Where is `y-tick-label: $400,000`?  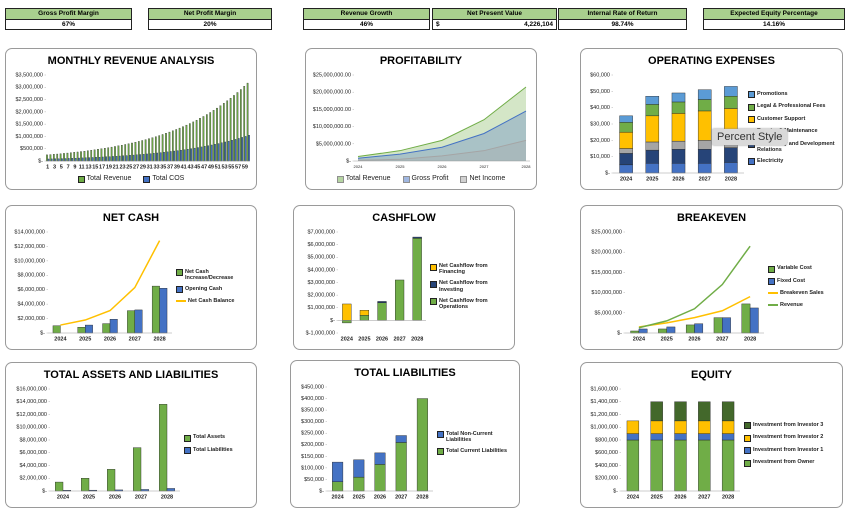 y-tick-label: $400,000 is located at coordinates (312, 399).